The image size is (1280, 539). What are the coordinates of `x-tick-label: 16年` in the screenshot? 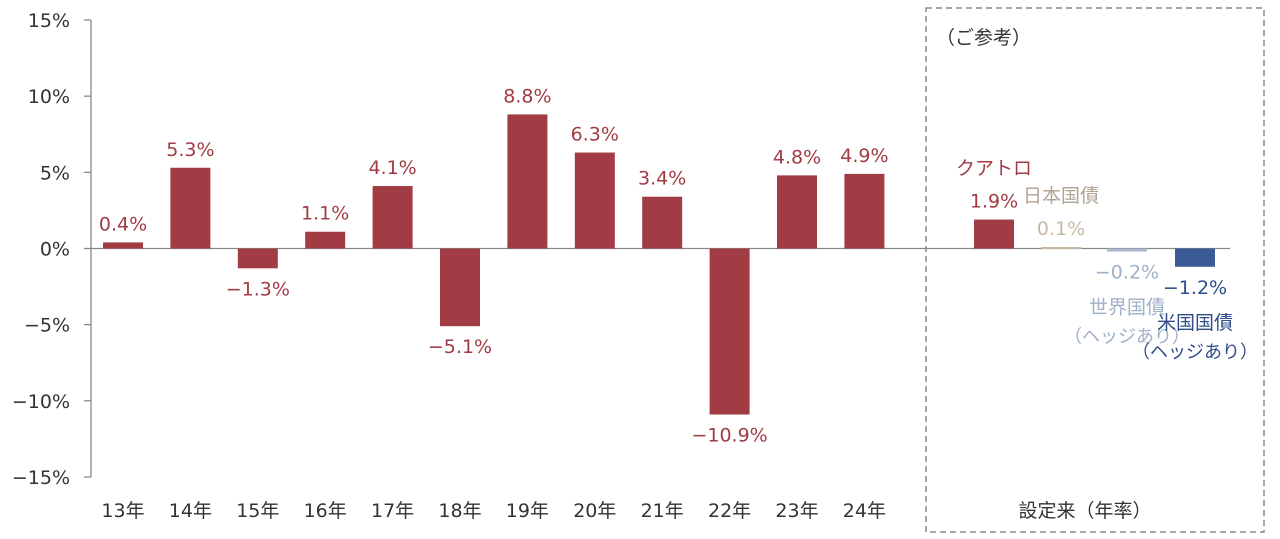 It's located at (325, 511).